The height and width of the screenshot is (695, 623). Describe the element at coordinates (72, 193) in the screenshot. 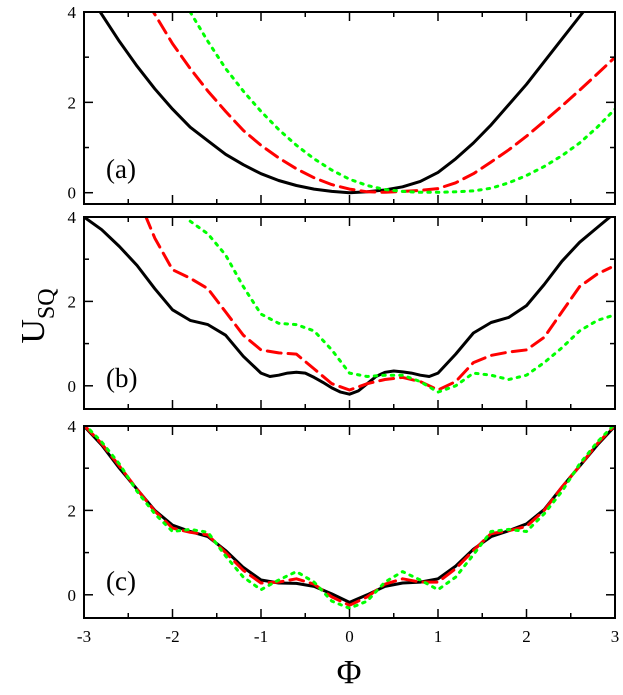

I see `panel-a-ytick-label: 0` at that location.